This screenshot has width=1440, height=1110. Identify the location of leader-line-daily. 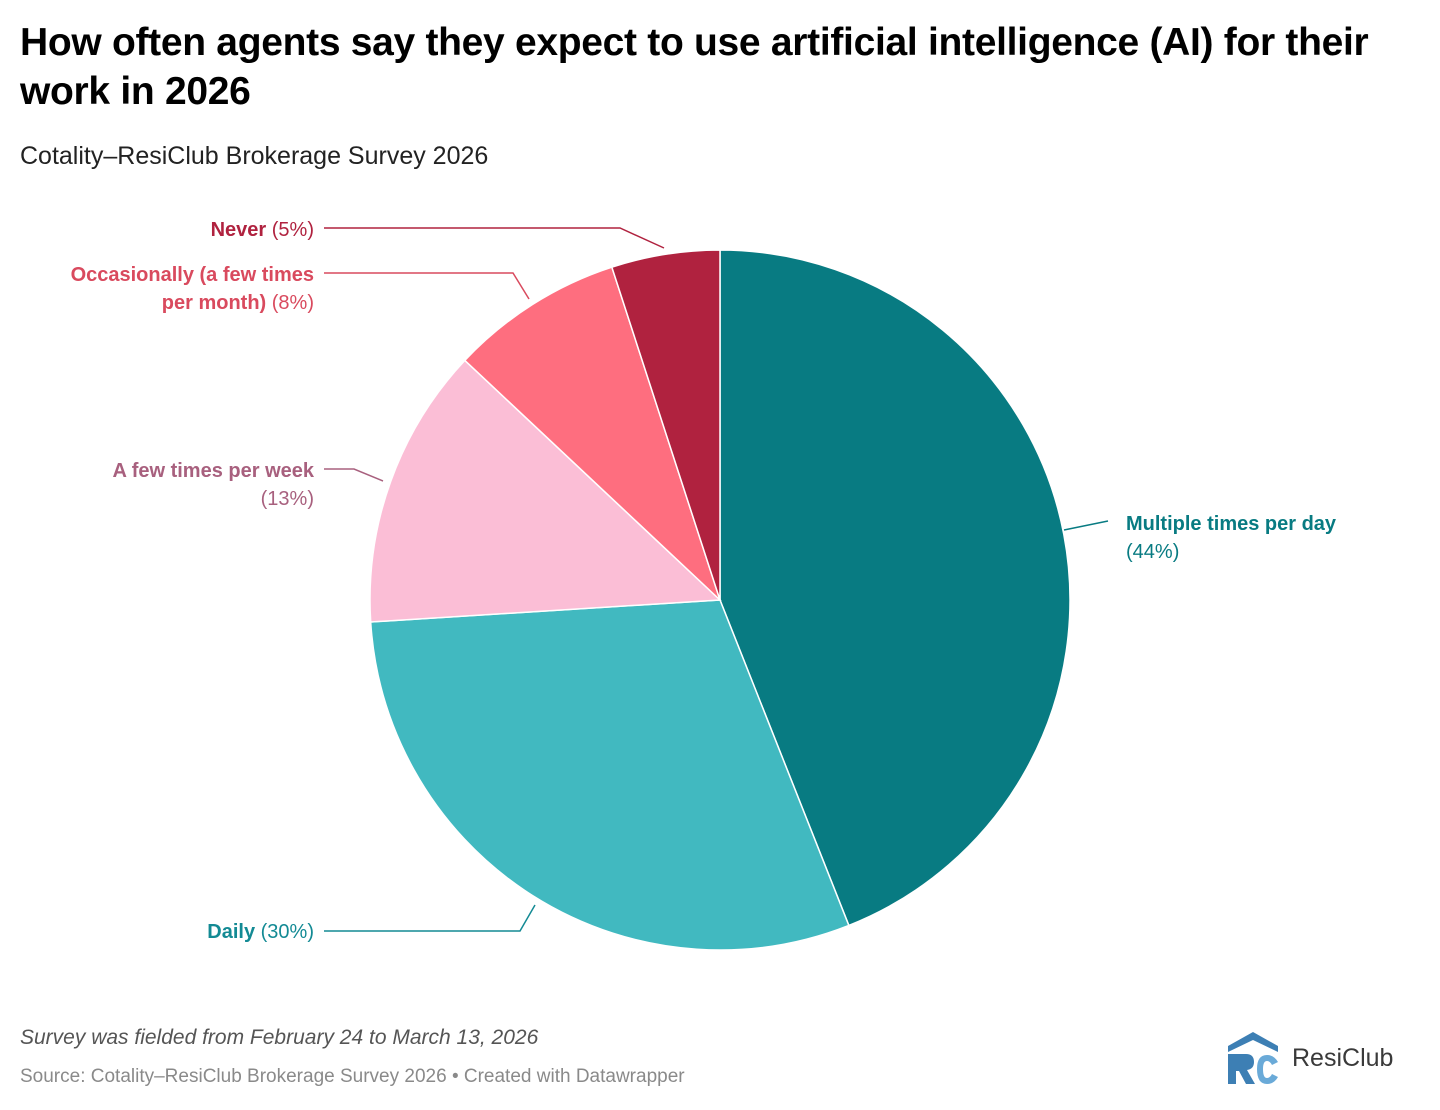
(430, 918).